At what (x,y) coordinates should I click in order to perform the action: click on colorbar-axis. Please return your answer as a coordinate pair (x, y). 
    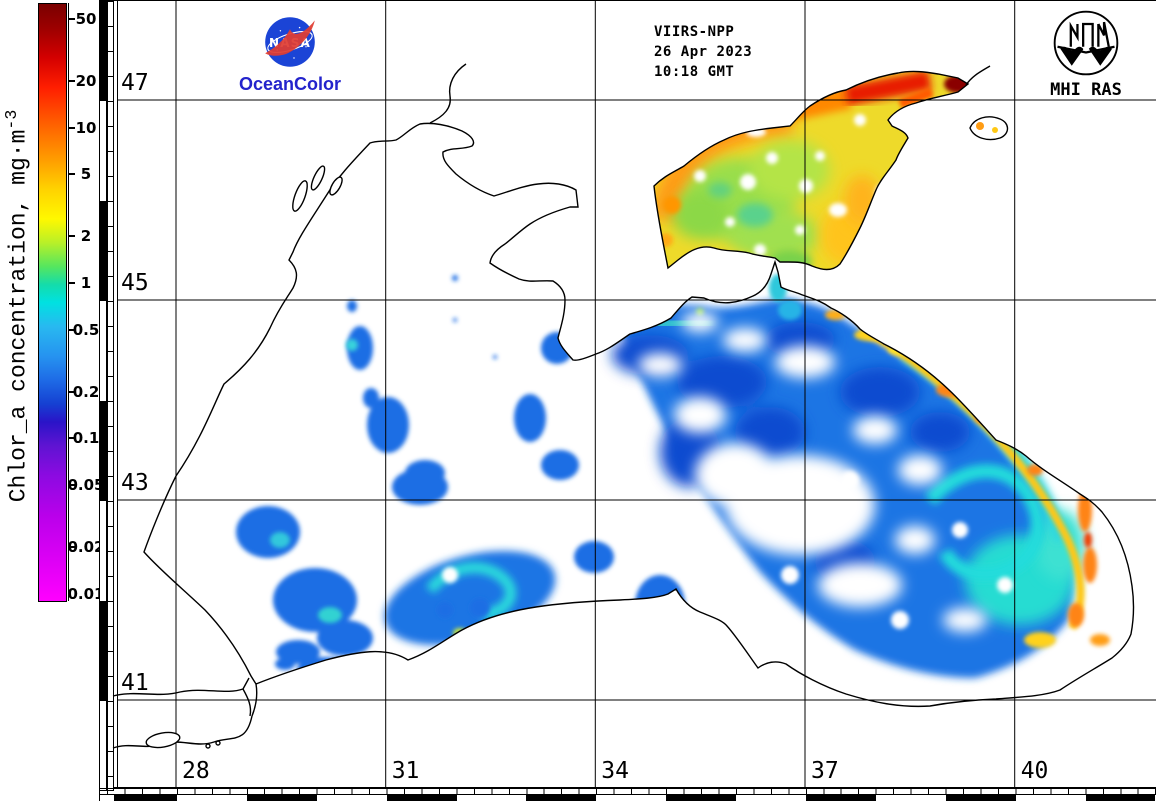
    Looking at the image, I should click on (68, 302).